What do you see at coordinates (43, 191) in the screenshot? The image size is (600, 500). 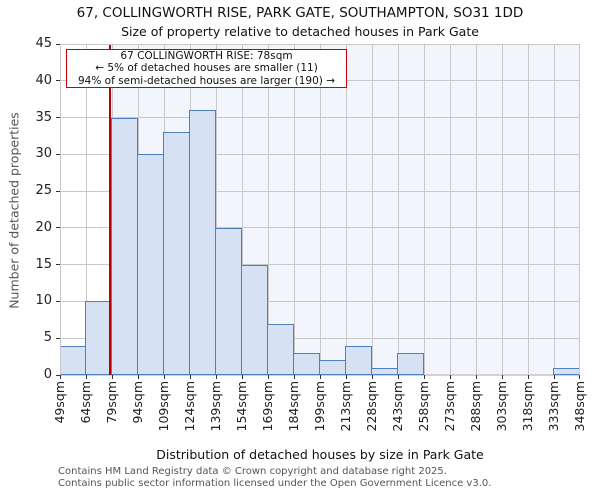 I see `y-tick-label: 25` at bounding box center [43, 191].